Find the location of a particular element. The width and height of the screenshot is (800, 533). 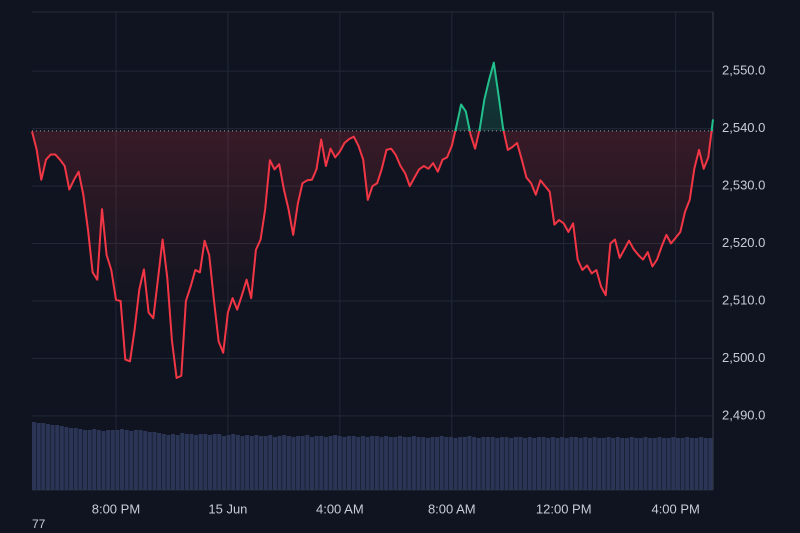

y-tick-label: 2,550.0 is located at coordinates (743, 70).